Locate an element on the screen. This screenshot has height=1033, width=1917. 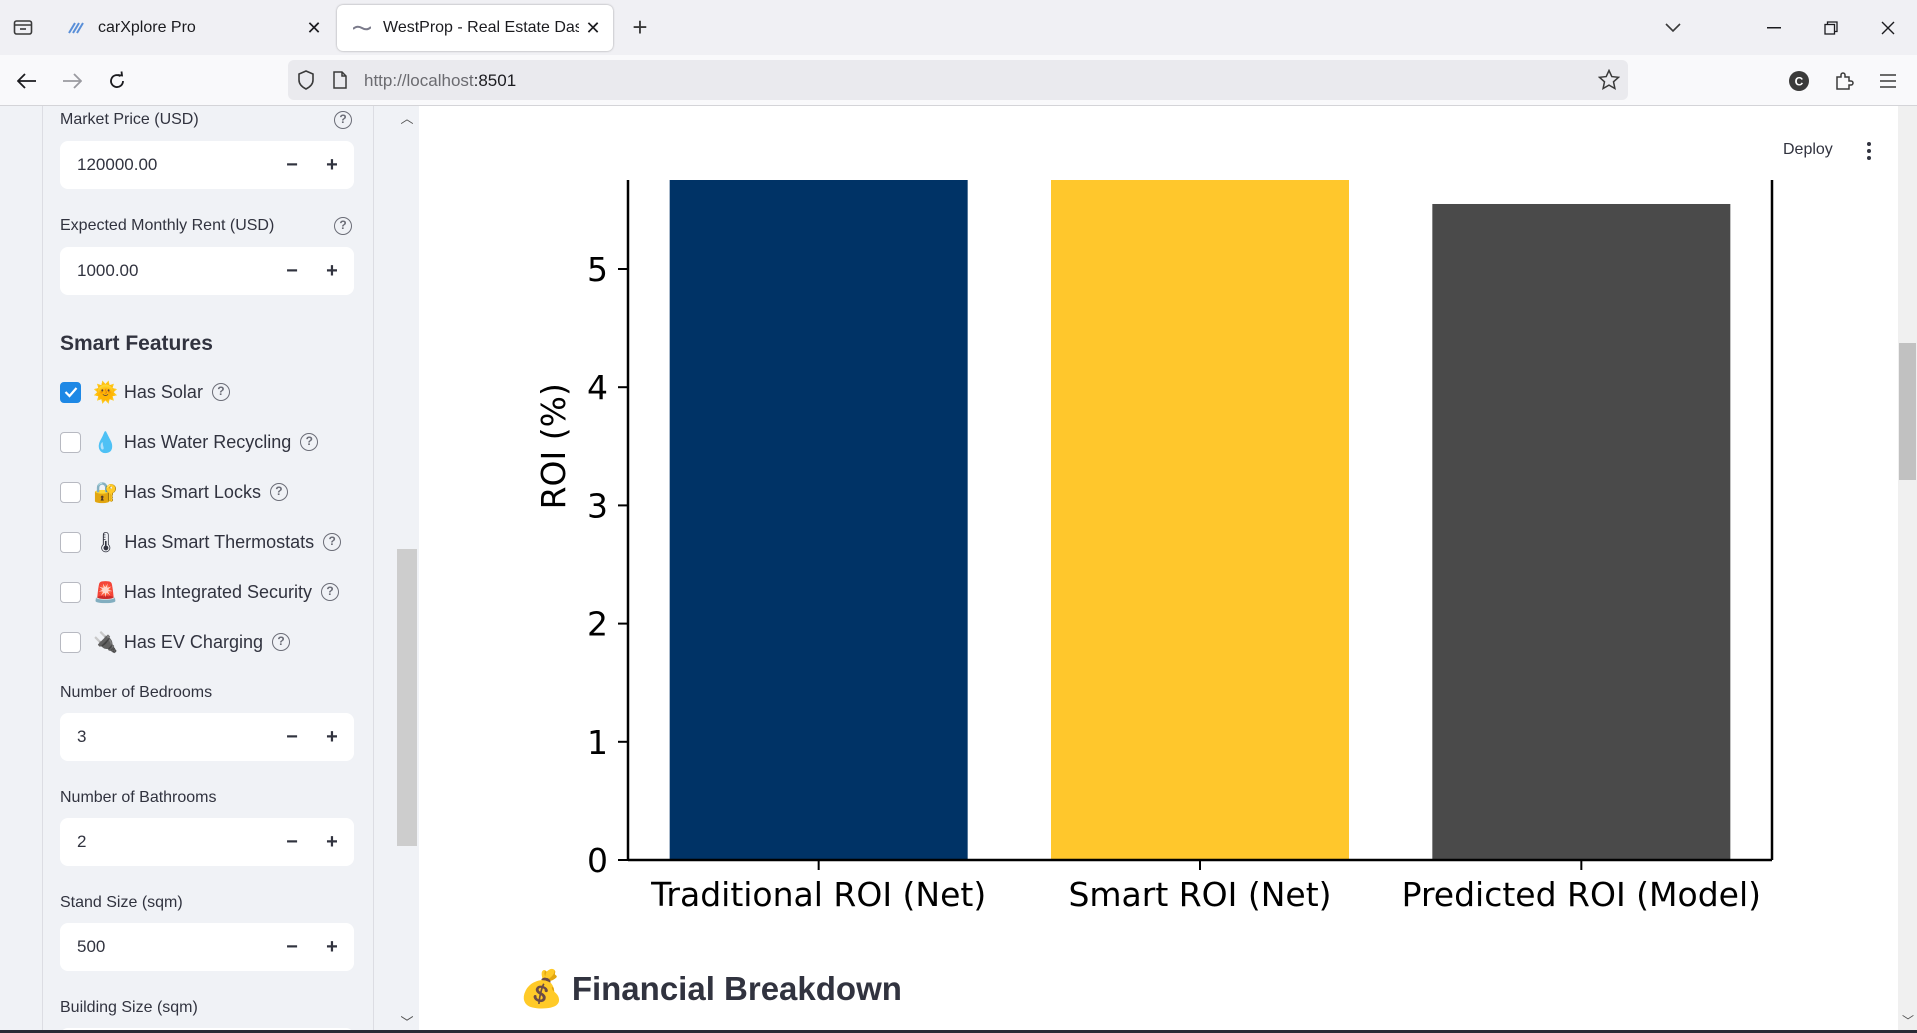
plug-emoji-icon: 🔌 is located at coordinates (105, 642).